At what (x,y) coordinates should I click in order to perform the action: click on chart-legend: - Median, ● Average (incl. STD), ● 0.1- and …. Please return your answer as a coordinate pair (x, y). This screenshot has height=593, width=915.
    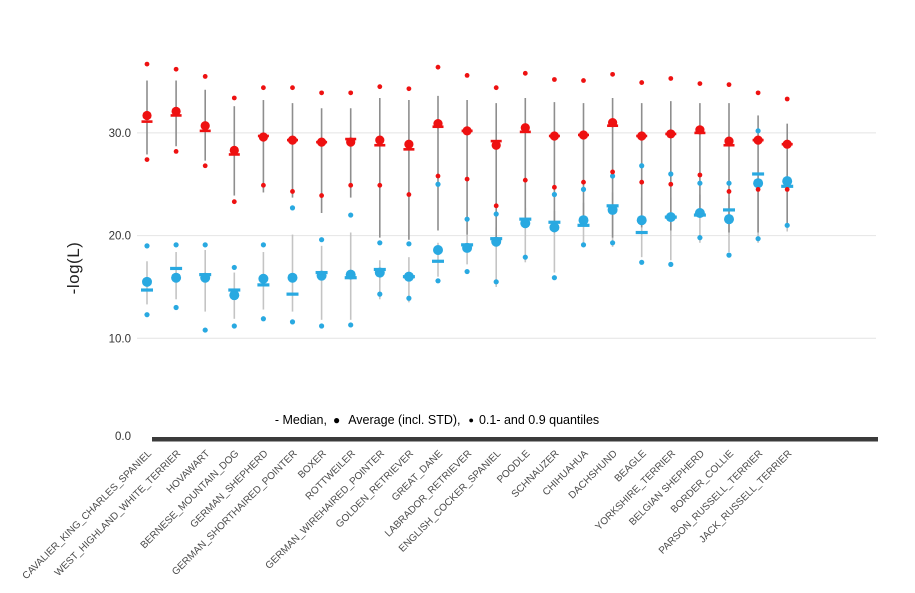
    Looking at the image, I should click on (437, 420).